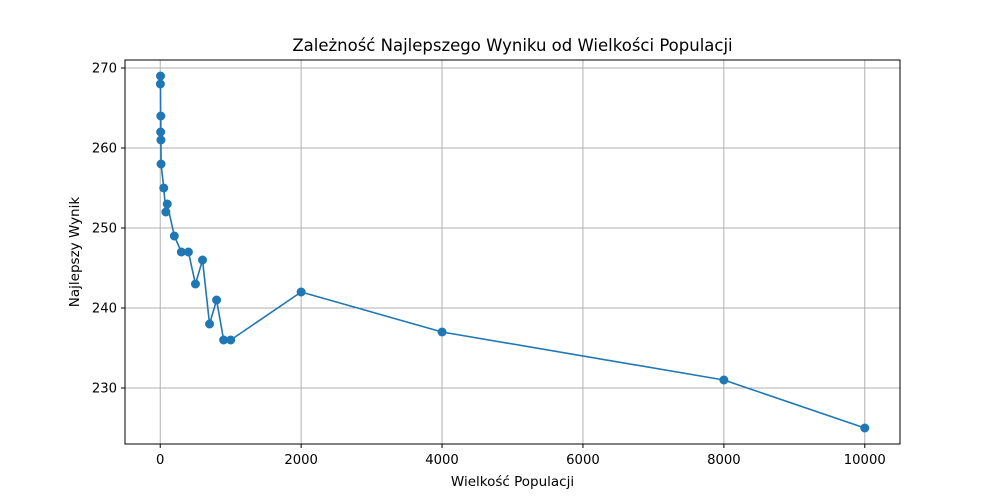 This screenshot has width=1000, height=500. What do you see at coordinates (160, 460) in the screenshot?
I see `x-tick-label: 0` at bounding box center [160, 460].